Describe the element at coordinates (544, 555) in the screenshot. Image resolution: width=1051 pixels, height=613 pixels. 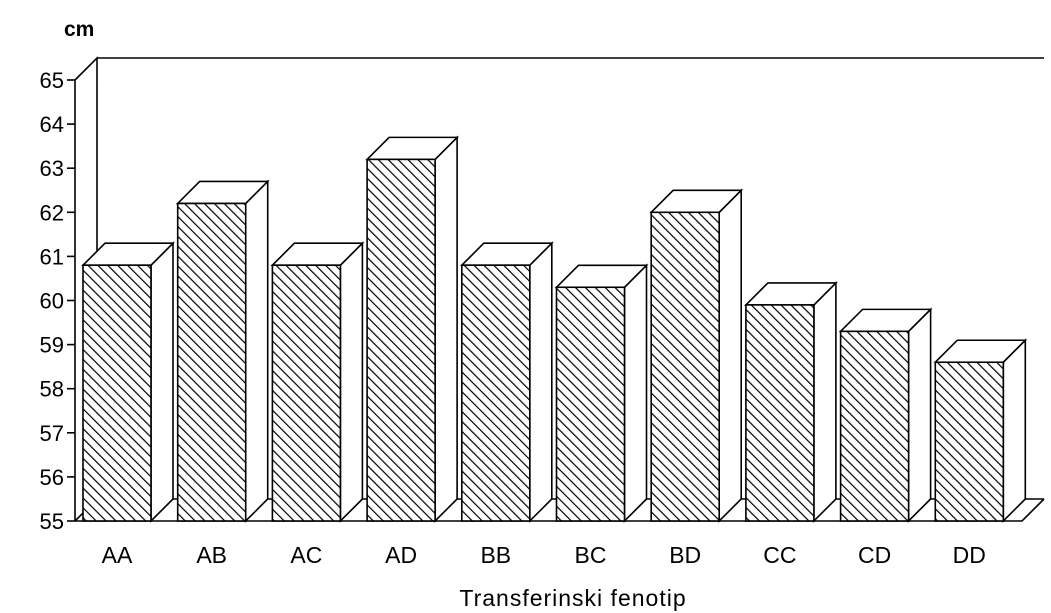
I see `x-axis: AA AB AC AD BB BC BD CC CD DD` at that location.